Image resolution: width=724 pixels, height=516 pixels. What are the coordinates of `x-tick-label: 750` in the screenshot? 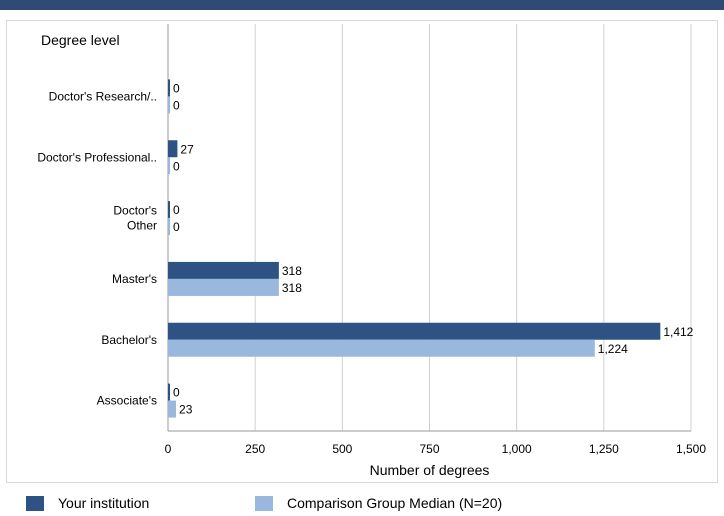 It's located at (429, 449).